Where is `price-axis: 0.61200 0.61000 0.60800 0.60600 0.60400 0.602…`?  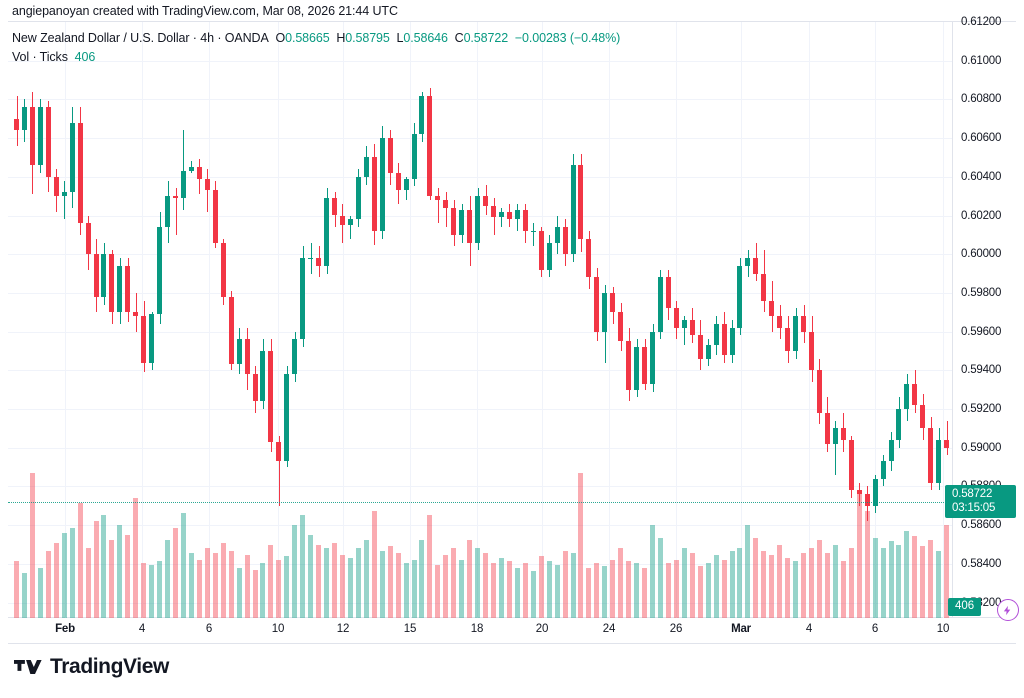 price-axis: 0.61200 0.61000 0.60800 0.60600 0.60400 0.602… is located at coordinates (988, 317).